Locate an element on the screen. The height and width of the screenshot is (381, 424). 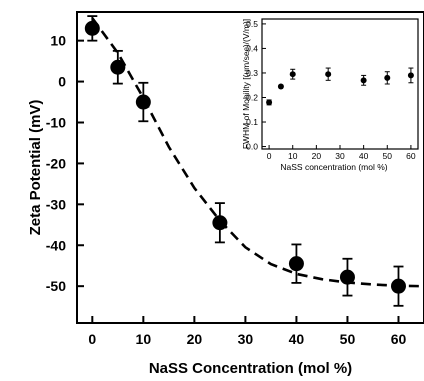
x-tick-label: 20 is located at coordinates (195, 339).